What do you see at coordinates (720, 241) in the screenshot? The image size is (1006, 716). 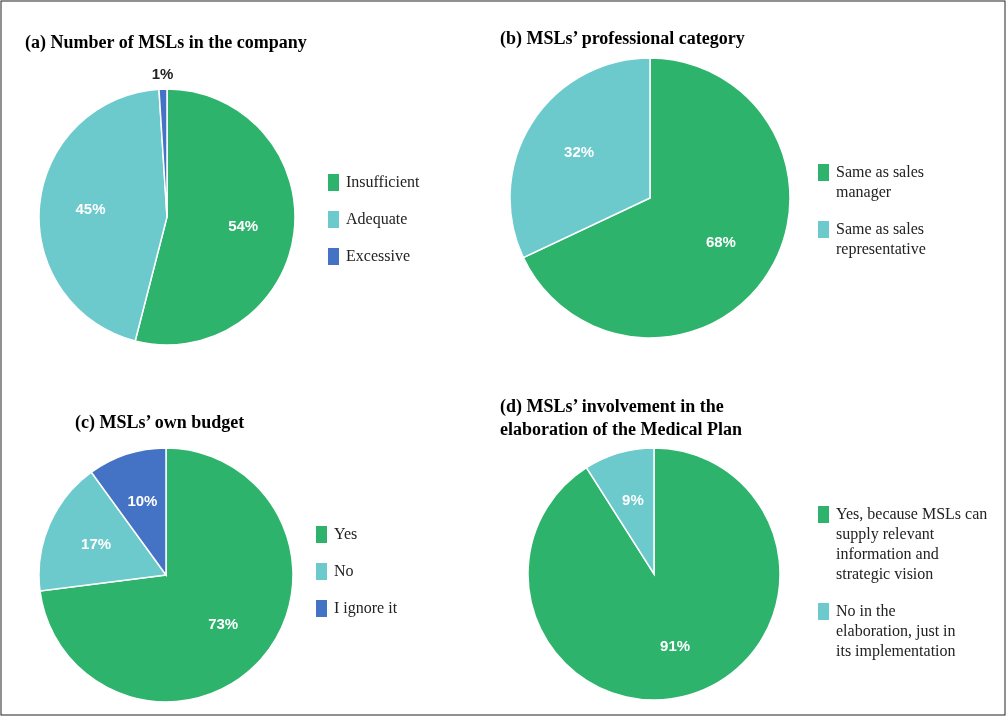 I see `data-label: 68%` at bounding box center [720, 241].